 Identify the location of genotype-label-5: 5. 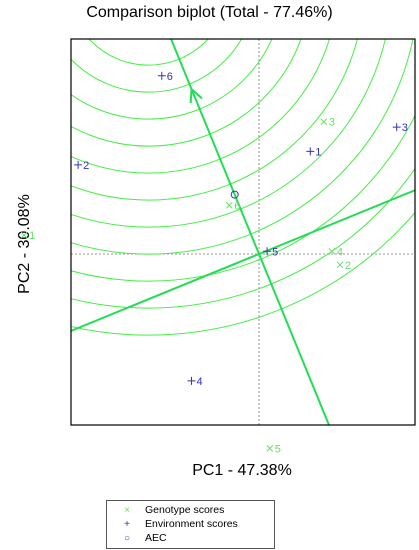
(278, 449).